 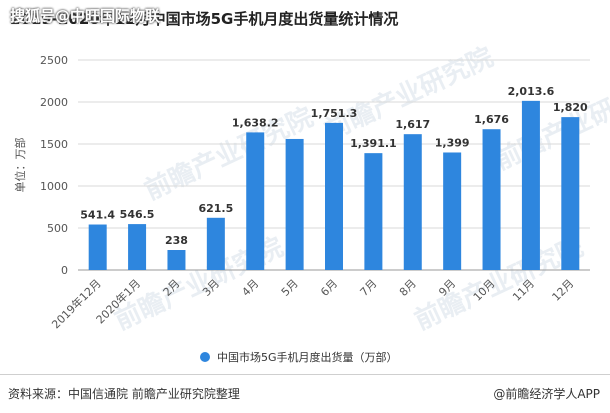 What do you see at coordinates (54, 144) in the screenshot?
I see `y-tick-label: 1500` at bounding box center [54, 144].